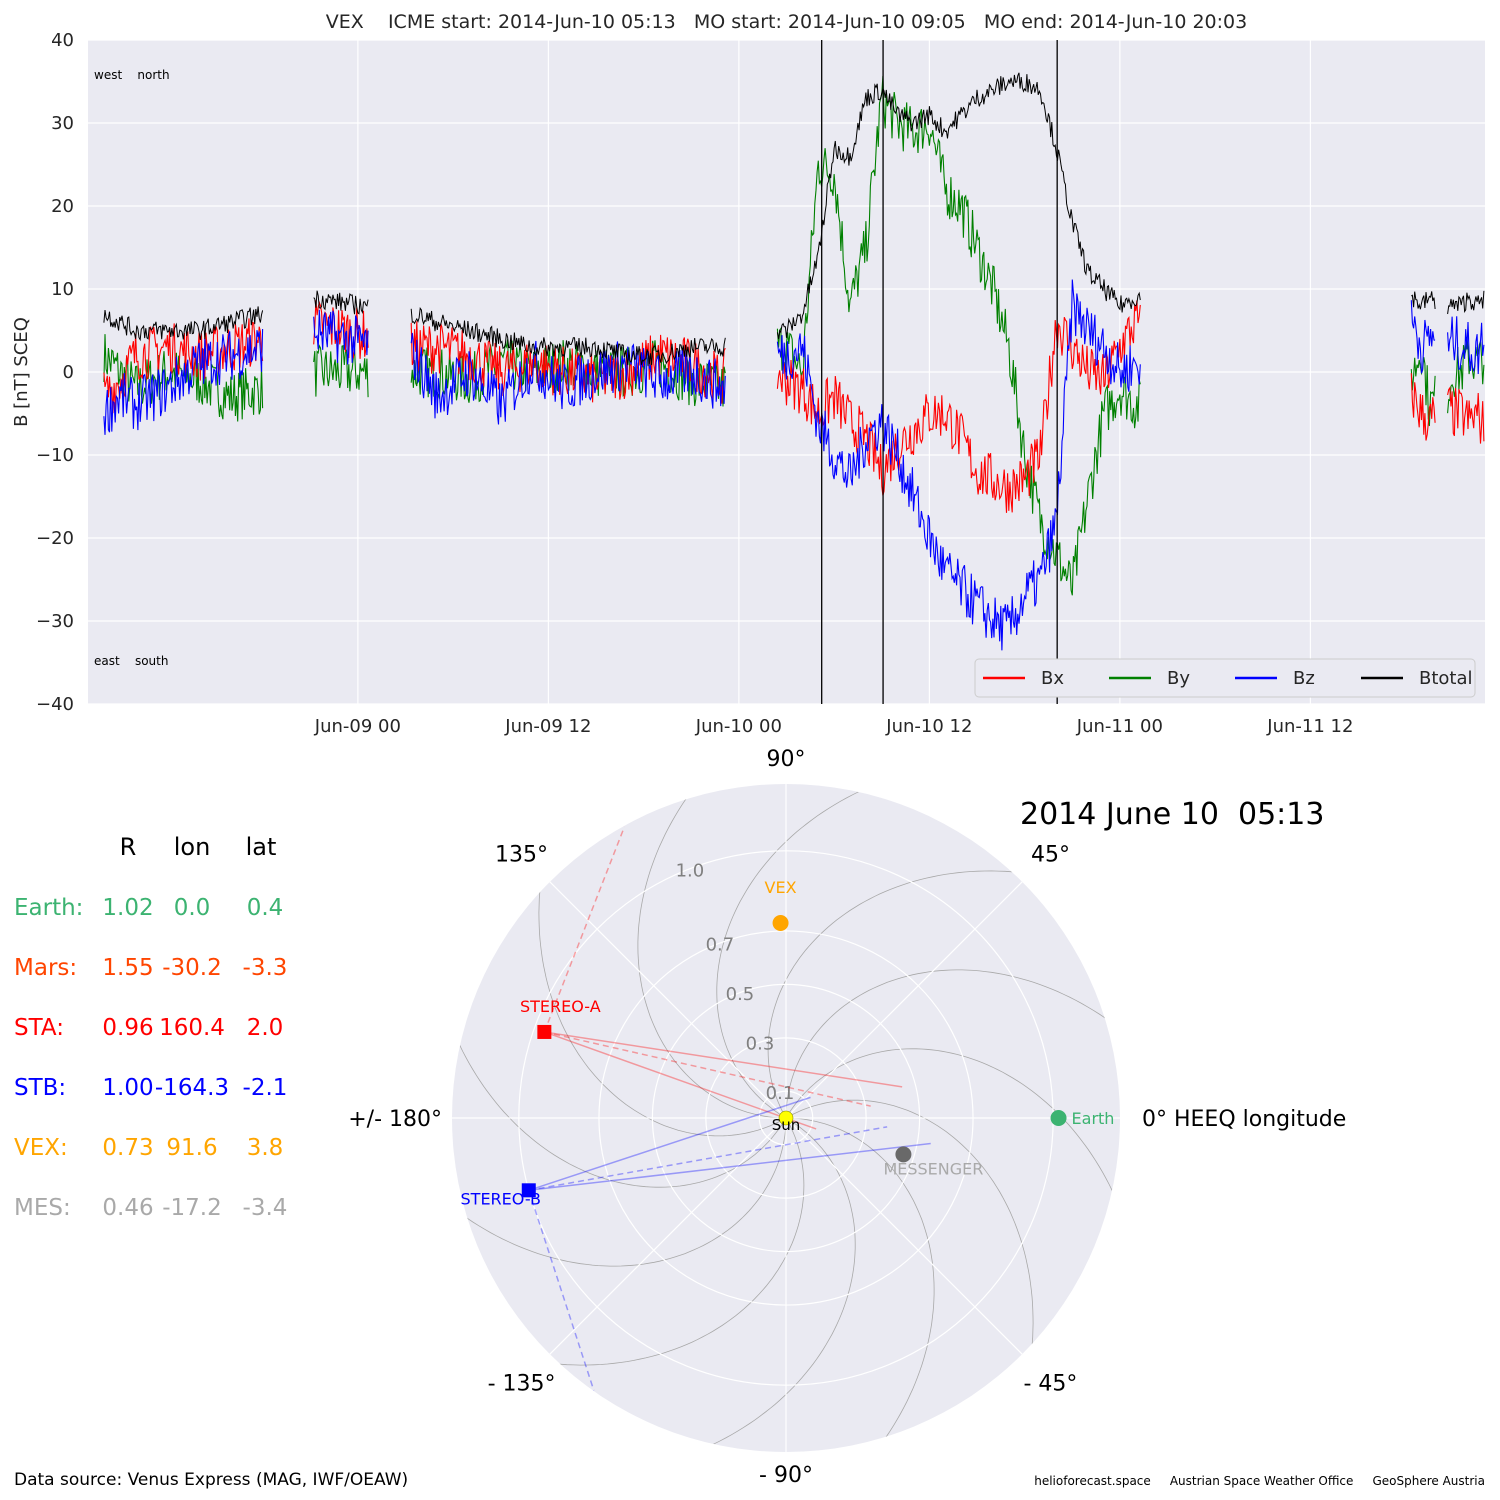  Describe the element at coordinates (39, 1028) in the screenshot. I see `table-row-name: STA:` at that location.